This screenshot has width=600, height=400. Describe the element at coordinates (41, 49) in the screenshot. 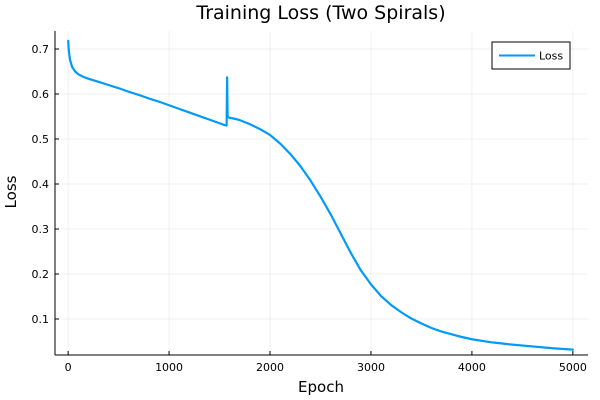

I see `y-tick-label: 0.7` at that location.